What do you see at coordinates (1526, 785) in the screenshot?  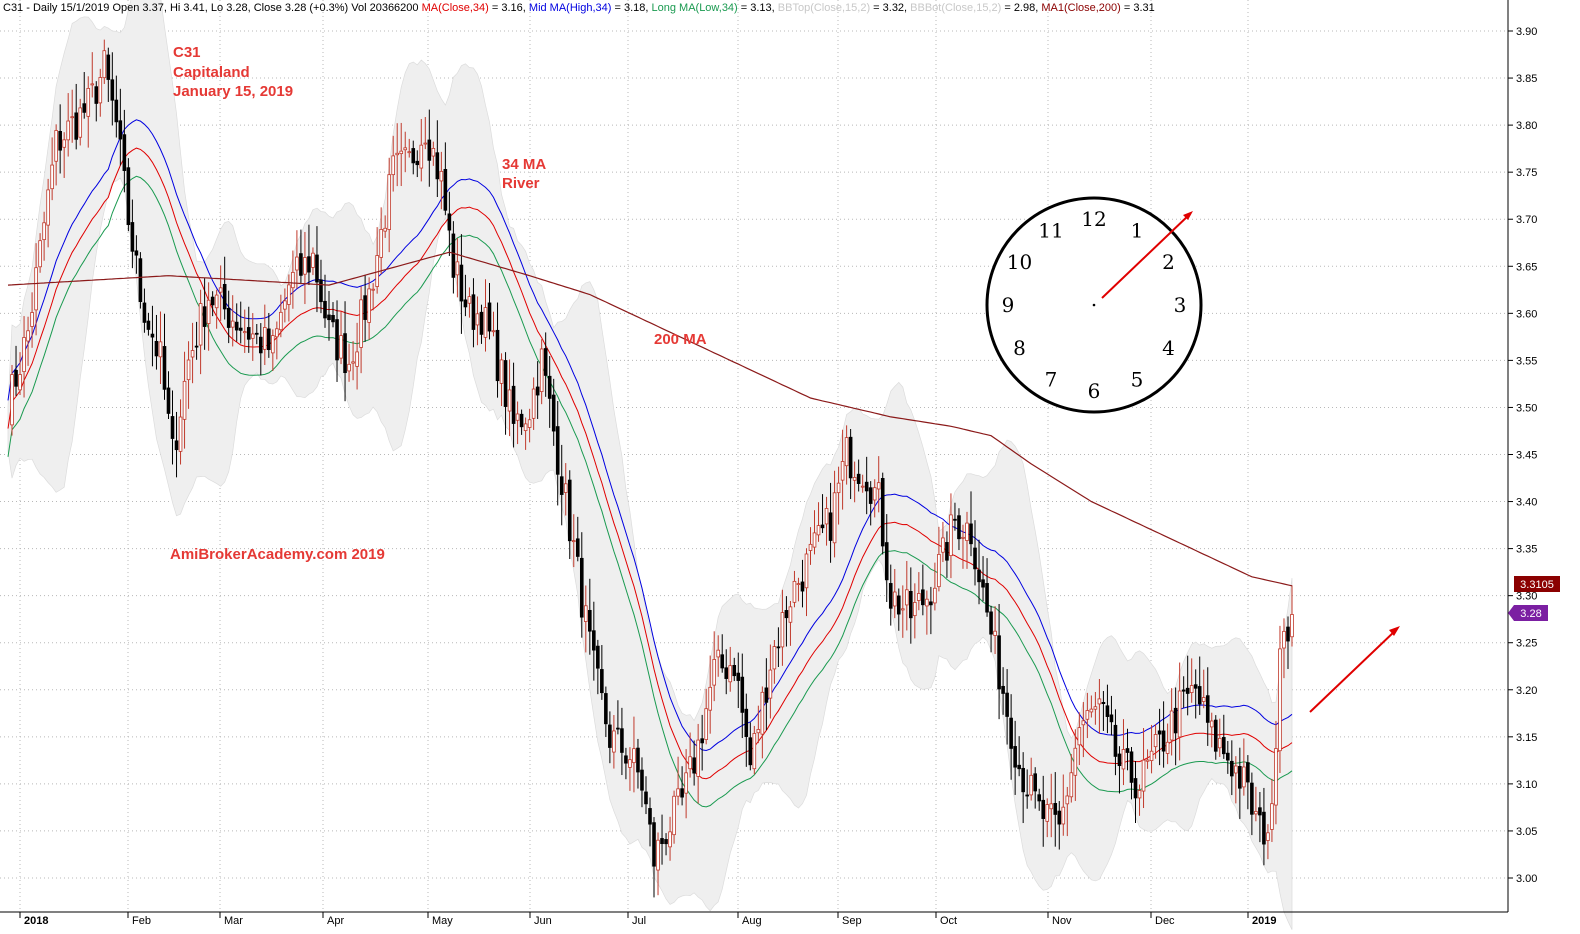 I see `y-tick-label: 3.10` at bounding box center [1526, 785].